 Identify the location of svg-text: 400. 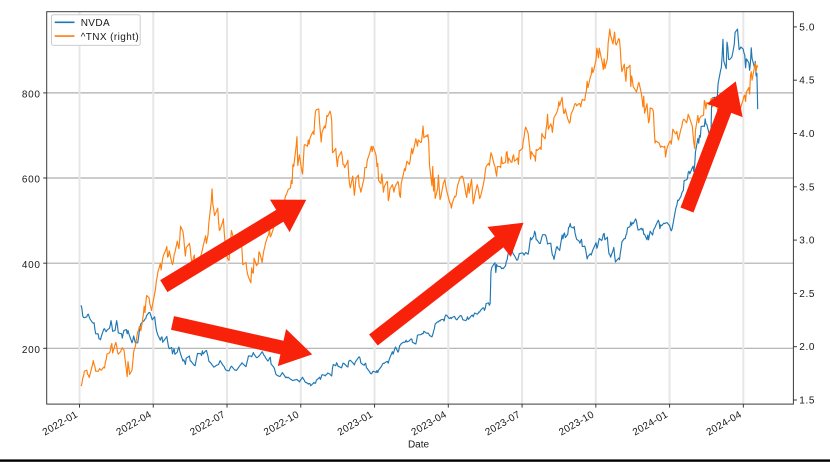
(31, 265).